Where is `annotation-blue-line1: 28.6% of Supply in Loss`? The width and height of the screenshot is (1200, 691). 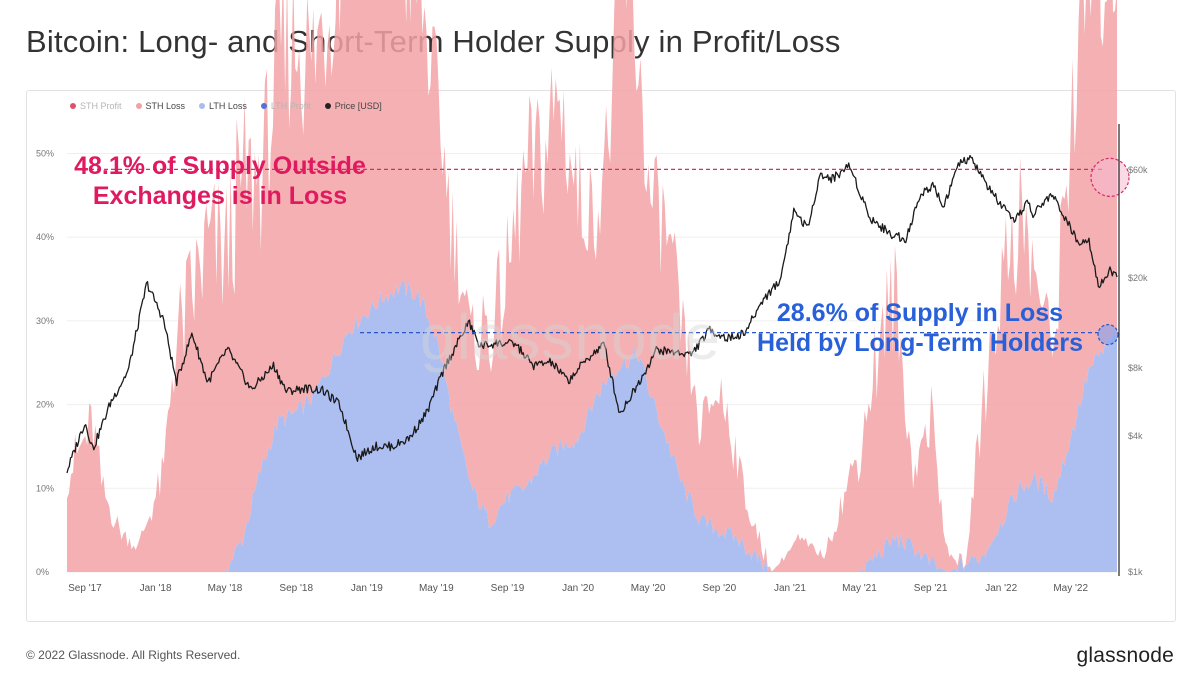
annotation-blue-line1: 28.6% of Supply in Loss is located at coordinates (920, 313).